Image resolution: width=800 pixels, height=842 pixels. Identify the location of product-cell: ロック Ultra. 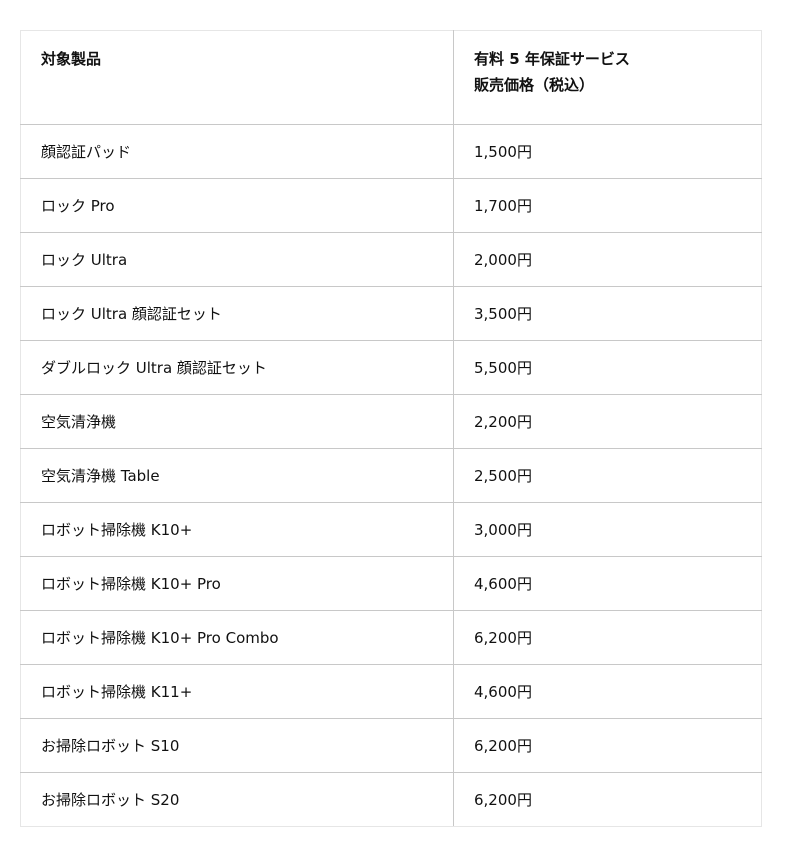
(237, 259).